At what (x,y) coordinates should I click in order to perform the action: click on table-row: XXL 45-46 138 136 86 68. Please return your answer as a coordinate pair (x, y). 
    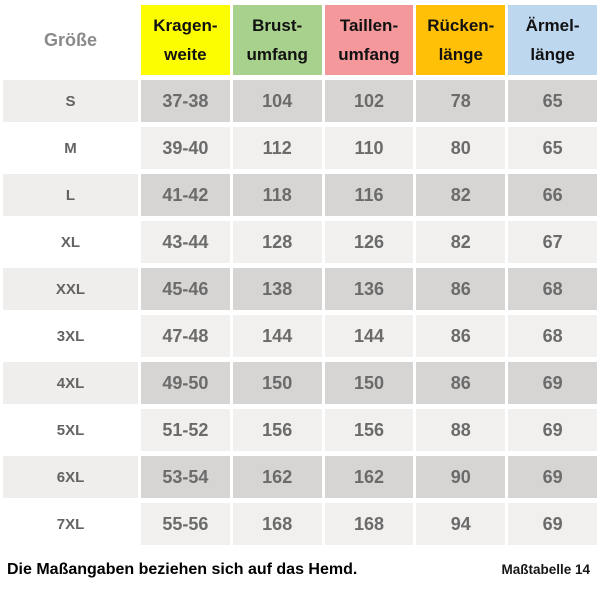
    Looking at the image, I should click on (300, 289).